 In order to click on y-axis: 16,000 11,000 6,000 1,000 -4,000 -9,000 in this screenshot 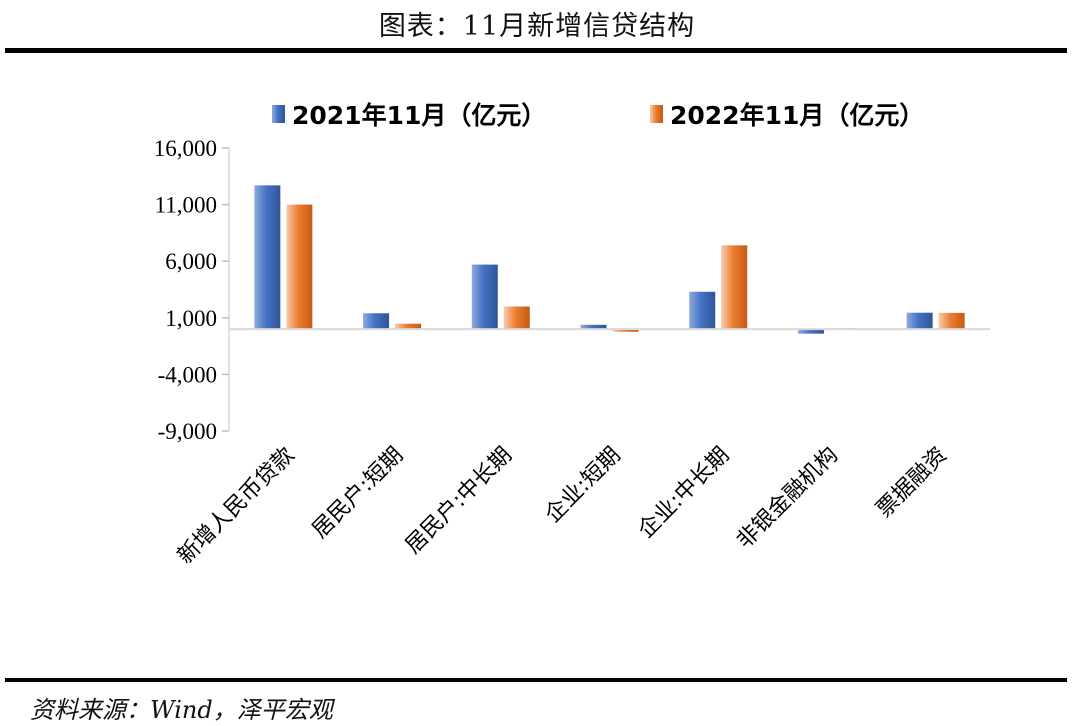, I will do `click(192, 290)`.